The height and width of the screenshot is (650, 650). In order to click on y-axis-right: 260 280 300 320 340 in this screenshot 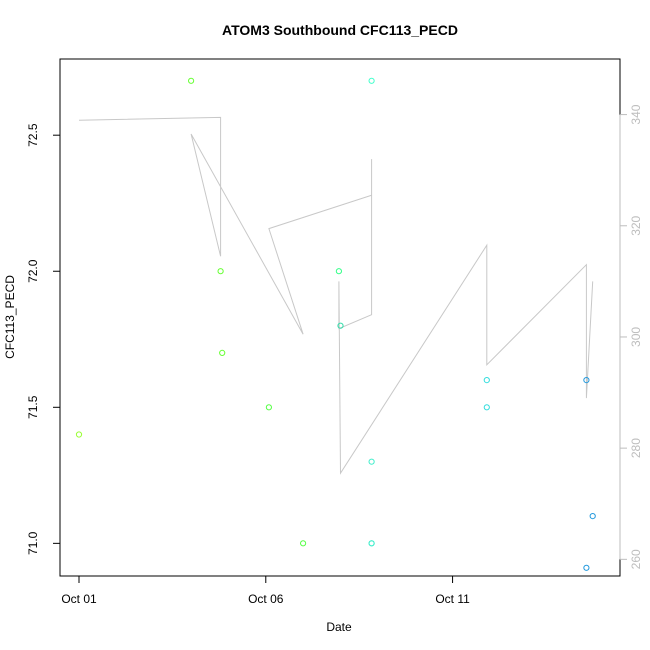, I will do `click(631, 336)`.